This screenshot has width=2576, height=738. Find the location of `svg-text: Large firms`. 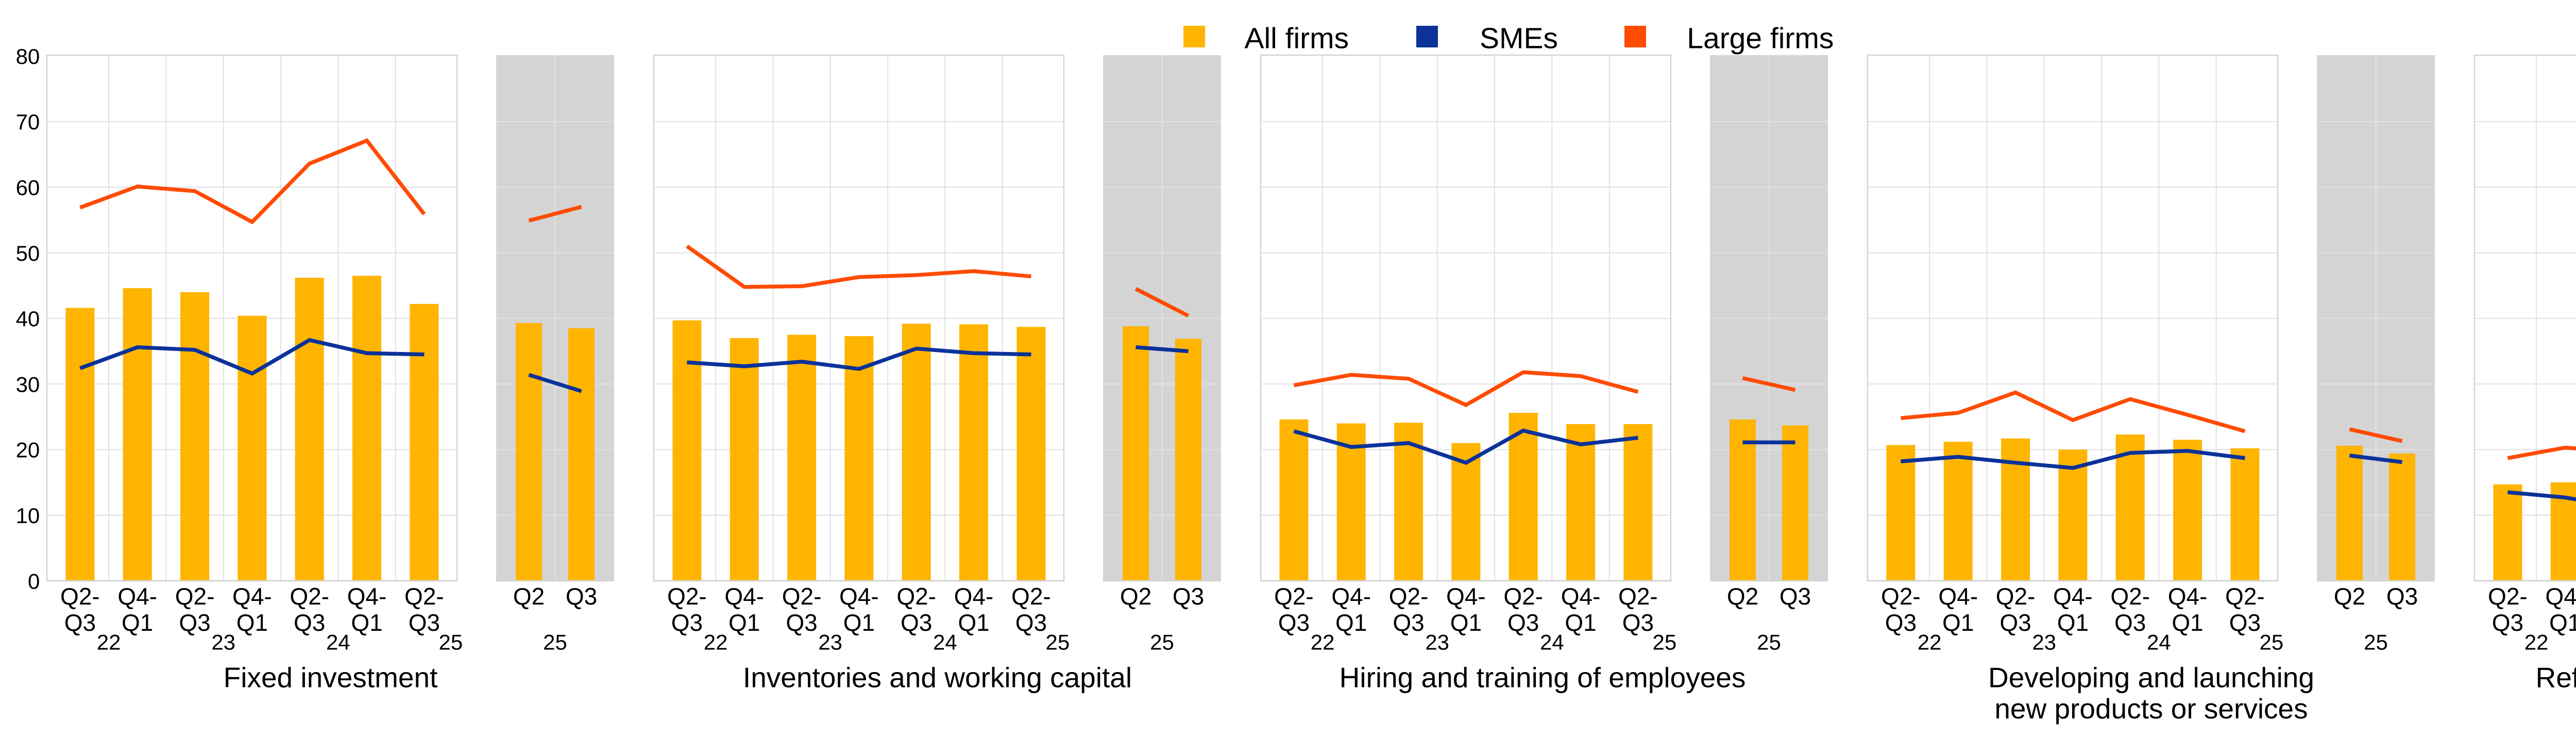

svg-text: Large firms is located at coordinates (1760, 38).